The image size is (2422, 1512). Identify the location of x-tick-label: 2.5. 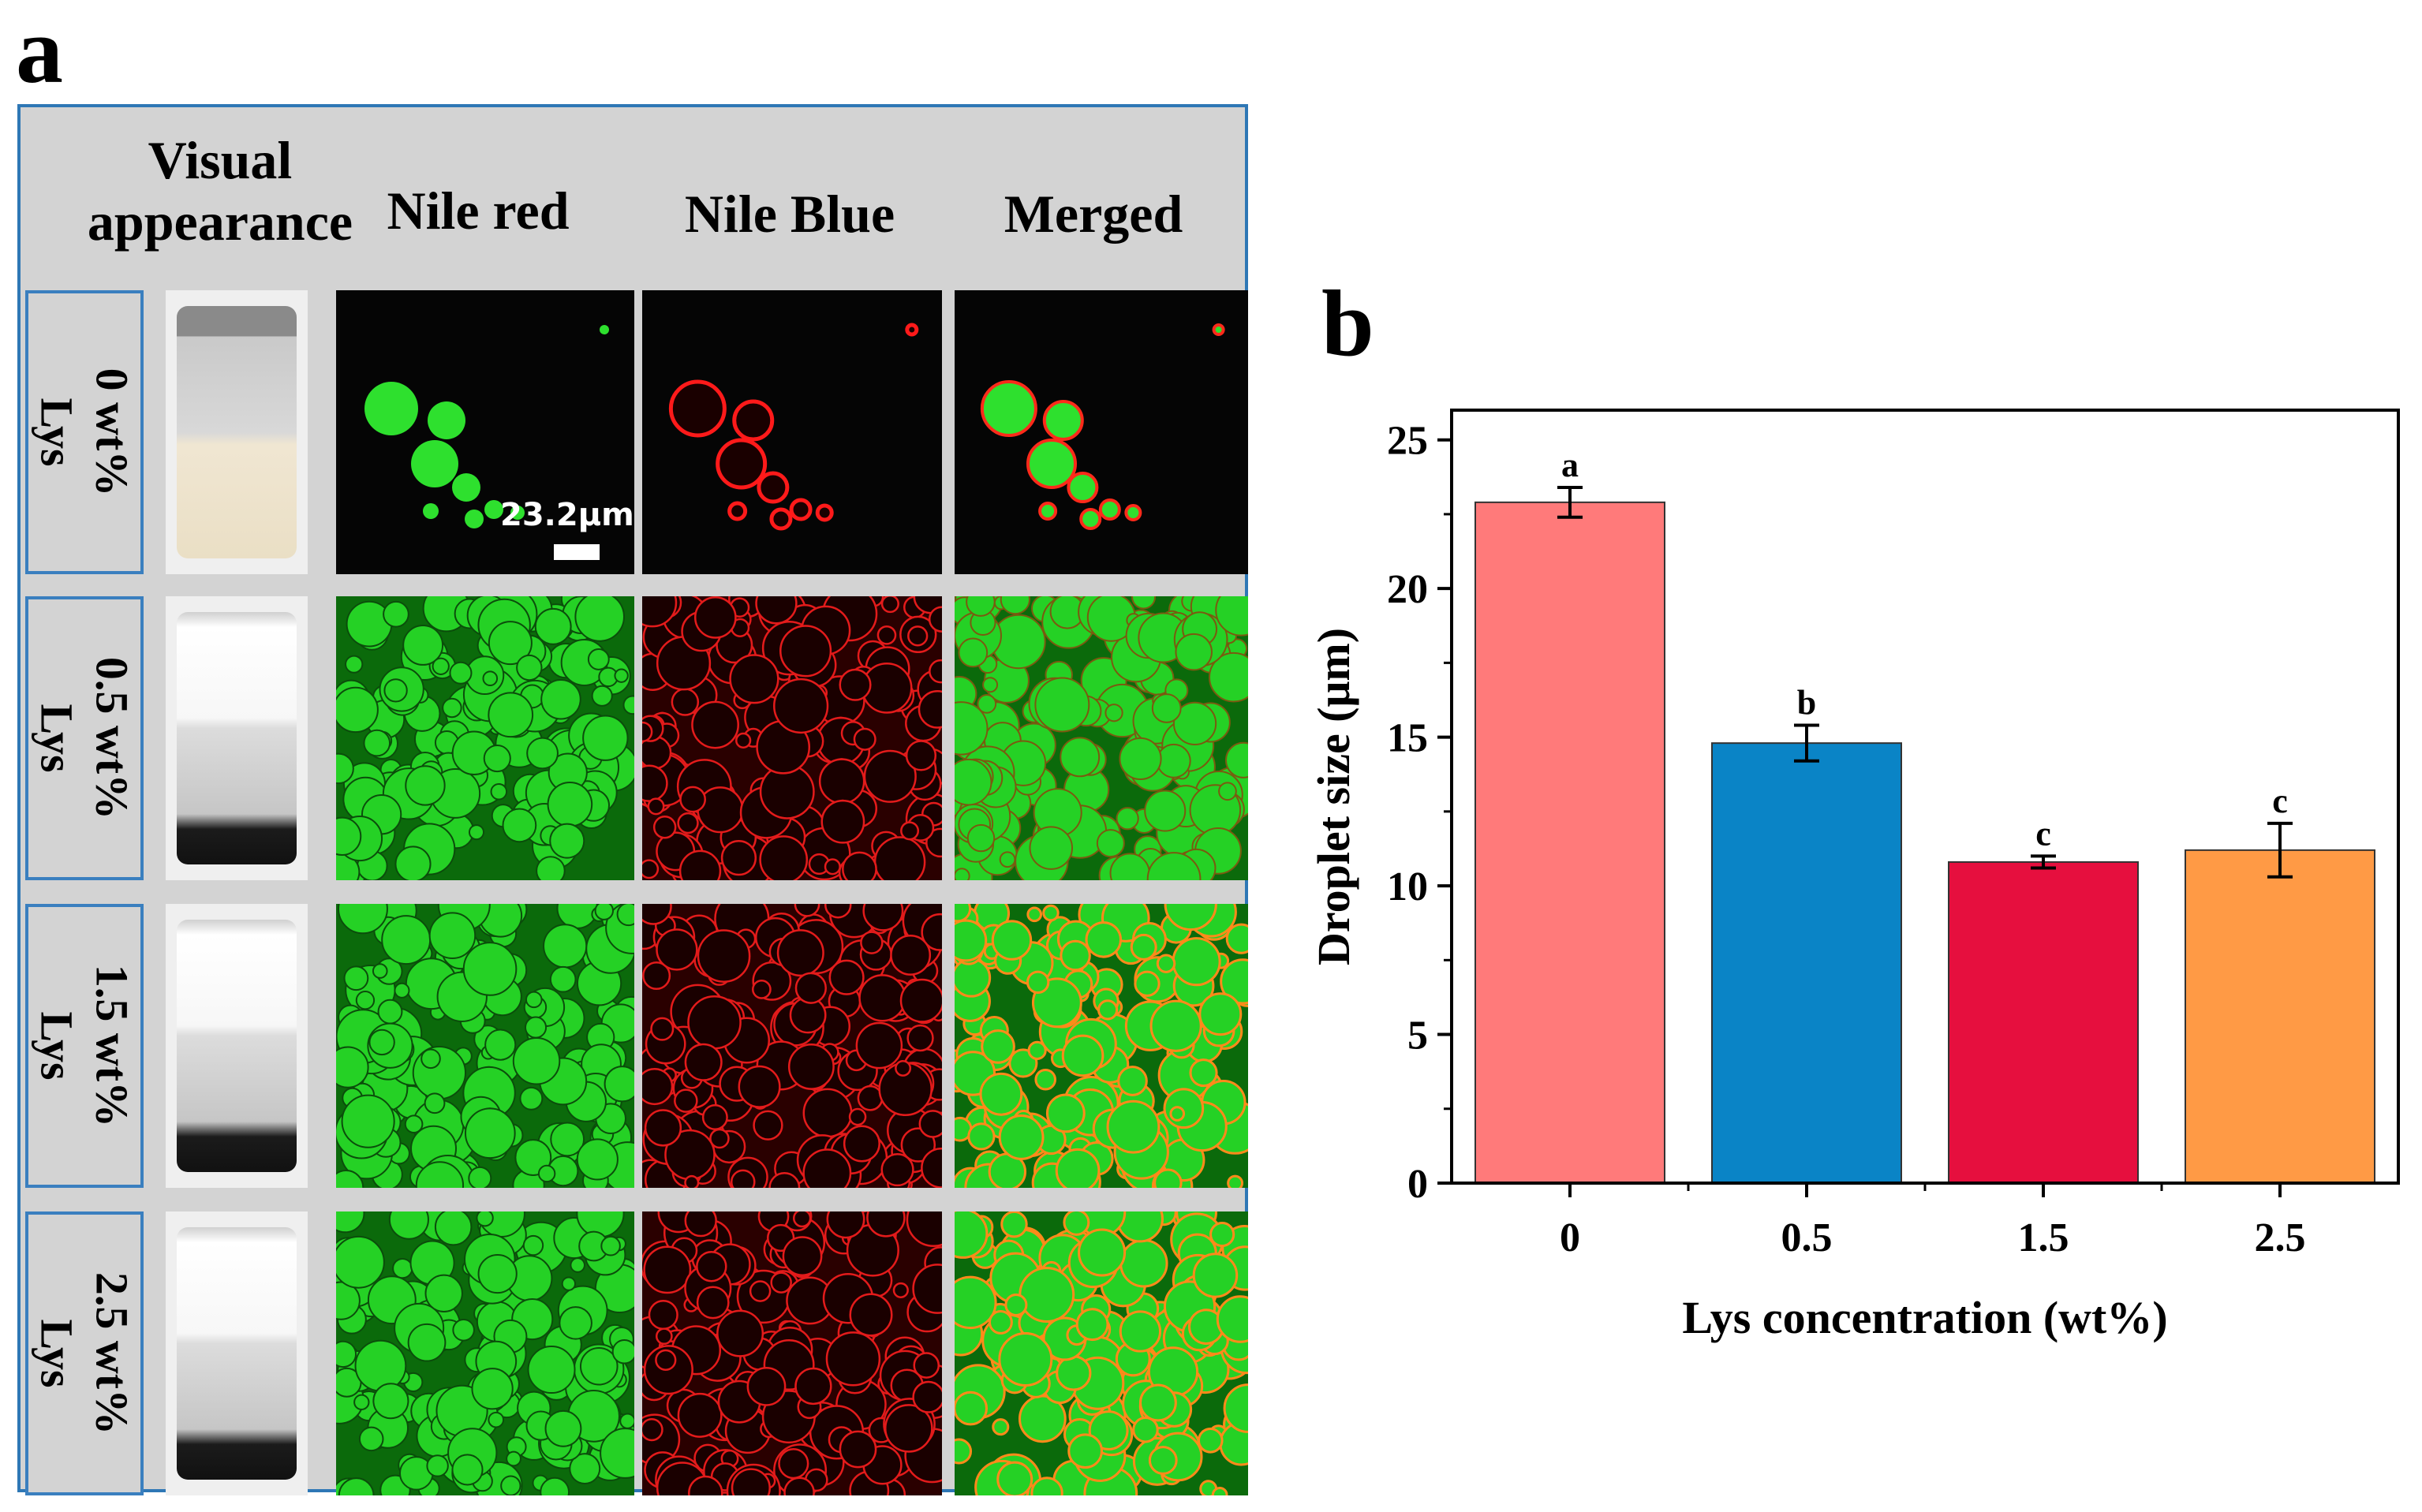
(2280, 1237).